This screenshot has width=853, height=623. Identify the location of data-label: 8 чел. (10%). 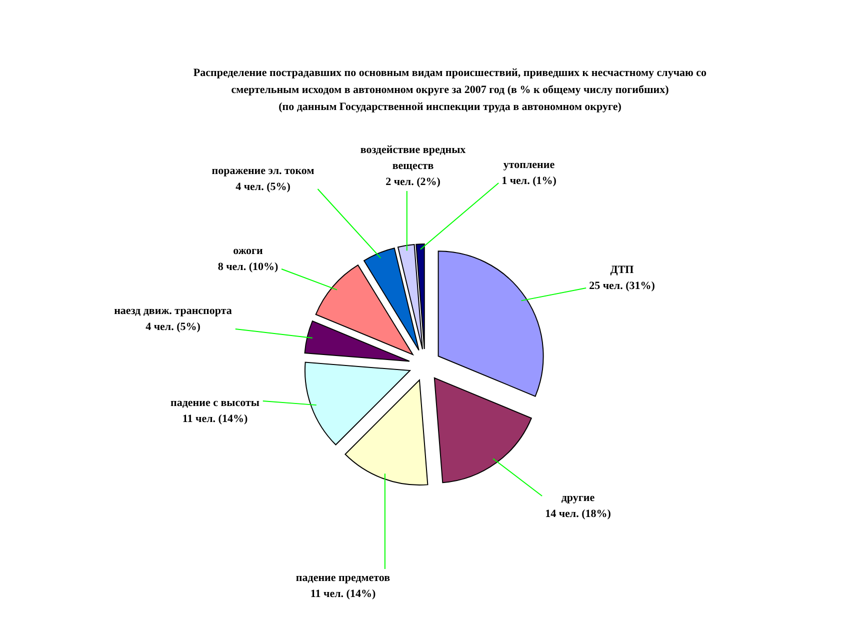
(248, 267).